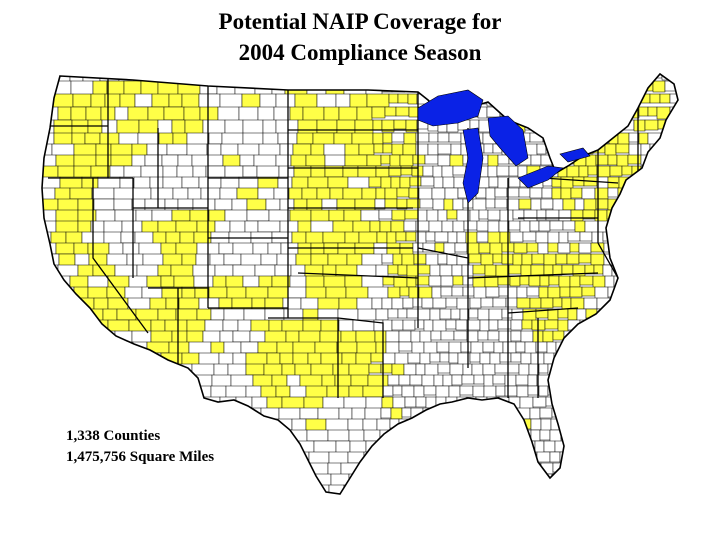 This screenshot has height=540, width=720. Describe the element at coordinates (360, 357) in the screenshot. I see `state-border` at that location.